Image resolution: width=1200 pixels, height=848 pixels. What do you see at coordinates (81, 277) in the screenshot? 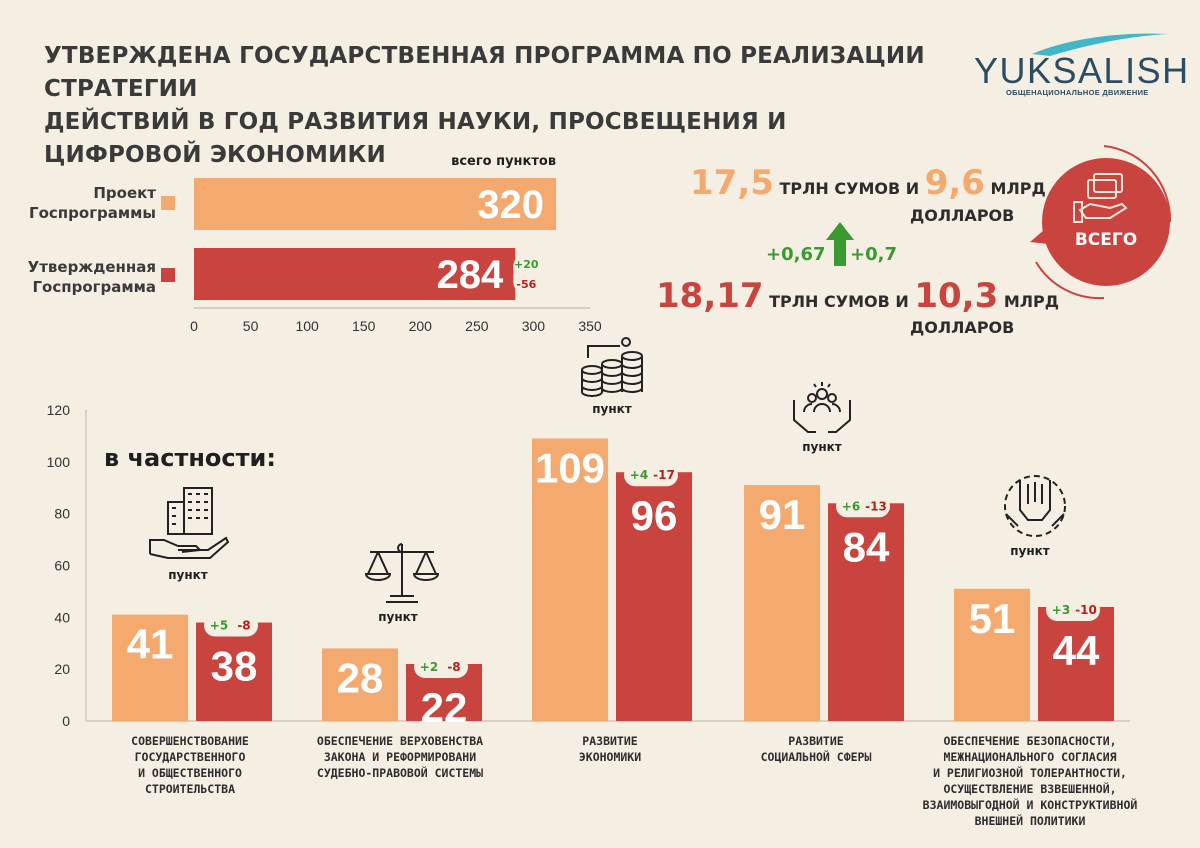
I see `legend-approved-label: Утвержденная Госпрограмма` at bounding box center [81, 277].